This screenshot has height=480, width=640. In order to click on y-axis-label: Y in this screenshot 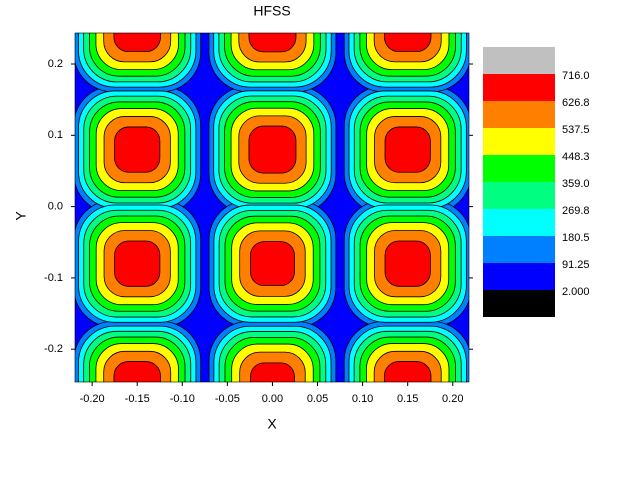, I will do `click(21, 216)`.